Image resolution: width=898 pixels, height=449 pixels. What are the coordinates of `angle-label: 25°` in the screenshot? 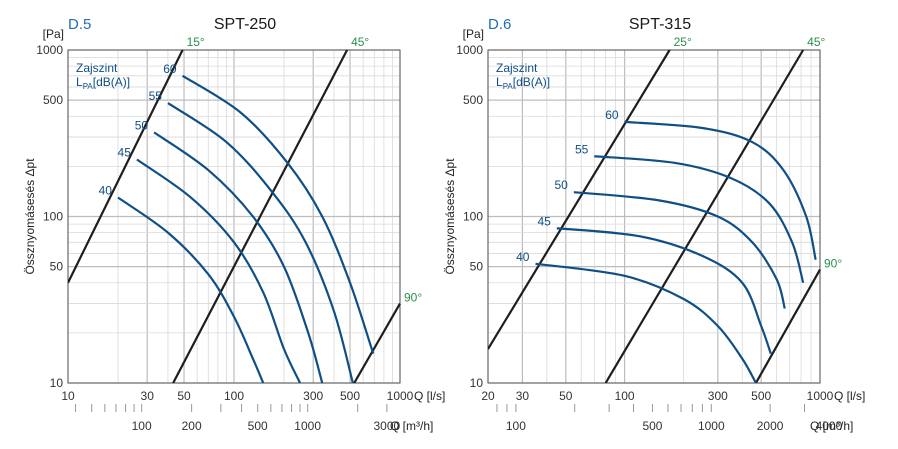 It's located at (683, 42).